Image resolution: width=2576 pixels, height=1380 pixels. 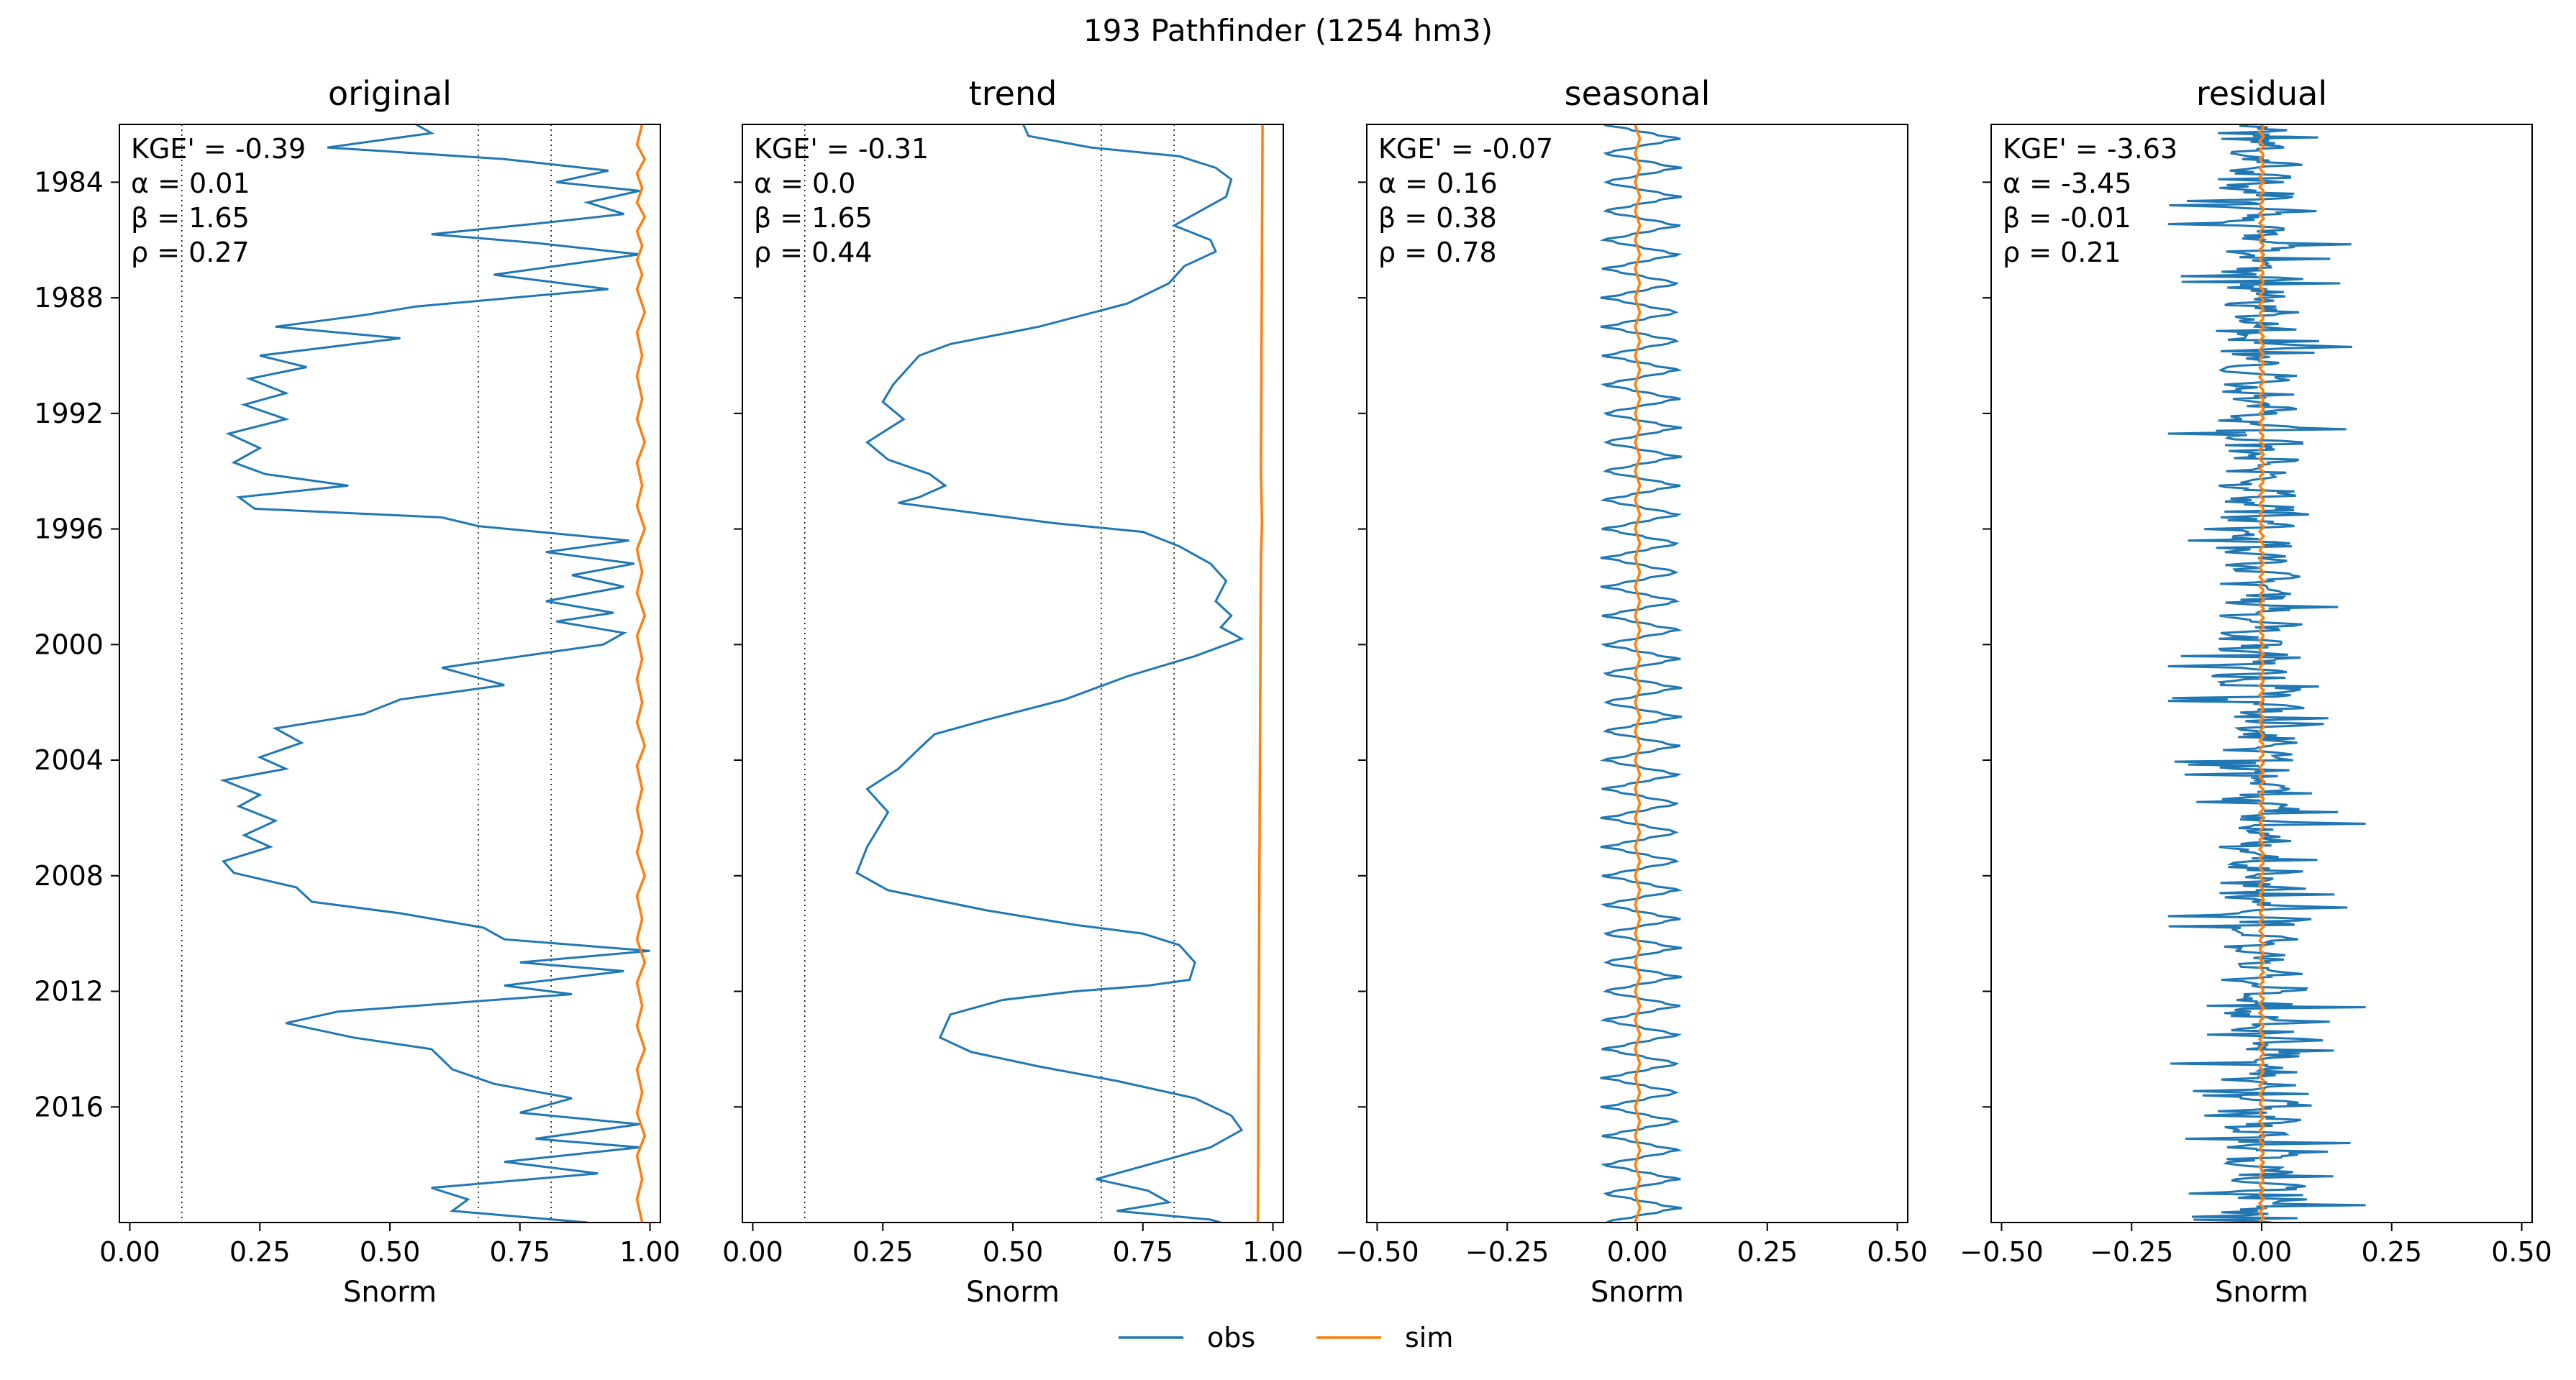 What do you see at coordinates (841, 149) in the screenshot?
I see `stats-text-line: KGE' = -0.31` at bounding box center [841, 149].